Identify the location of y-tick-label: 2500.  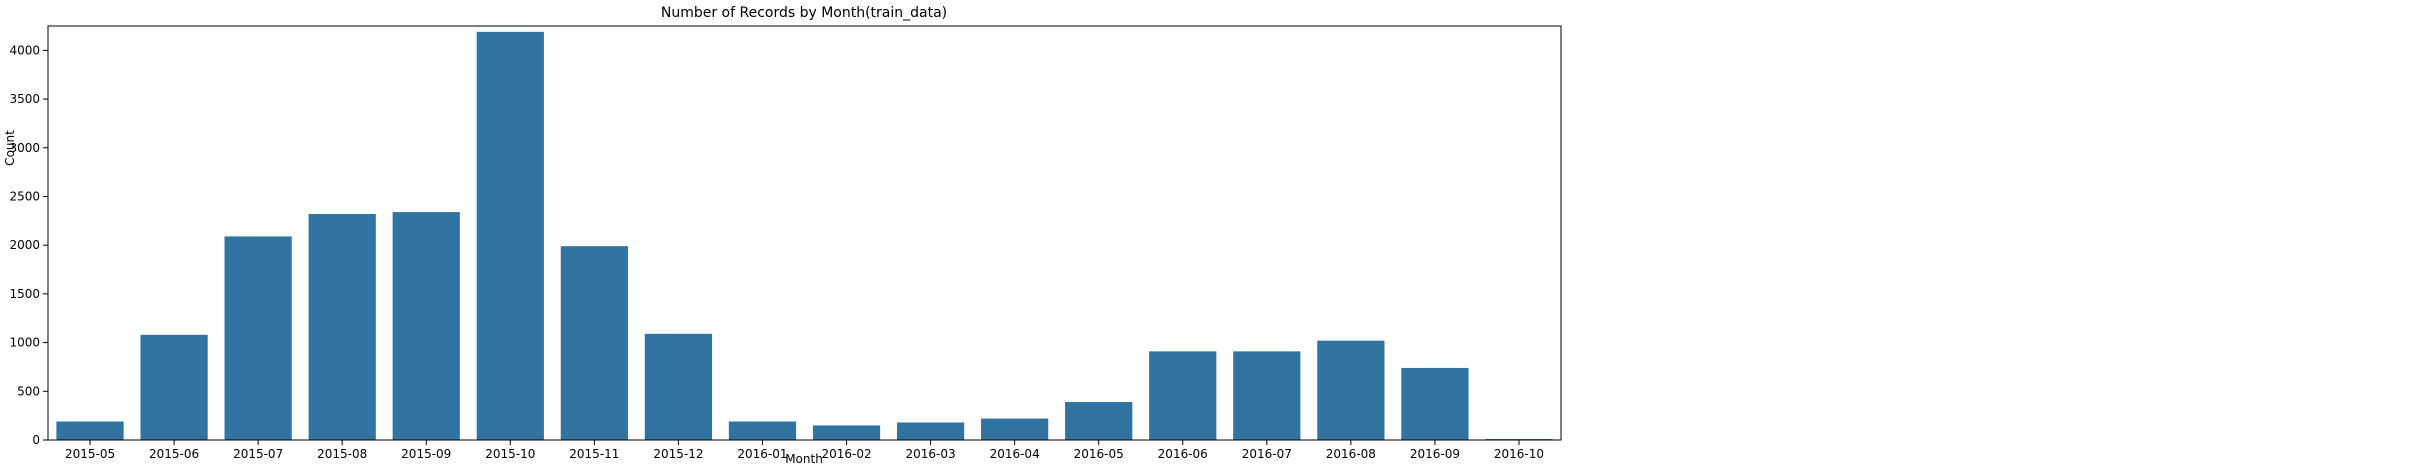
(24, 196).